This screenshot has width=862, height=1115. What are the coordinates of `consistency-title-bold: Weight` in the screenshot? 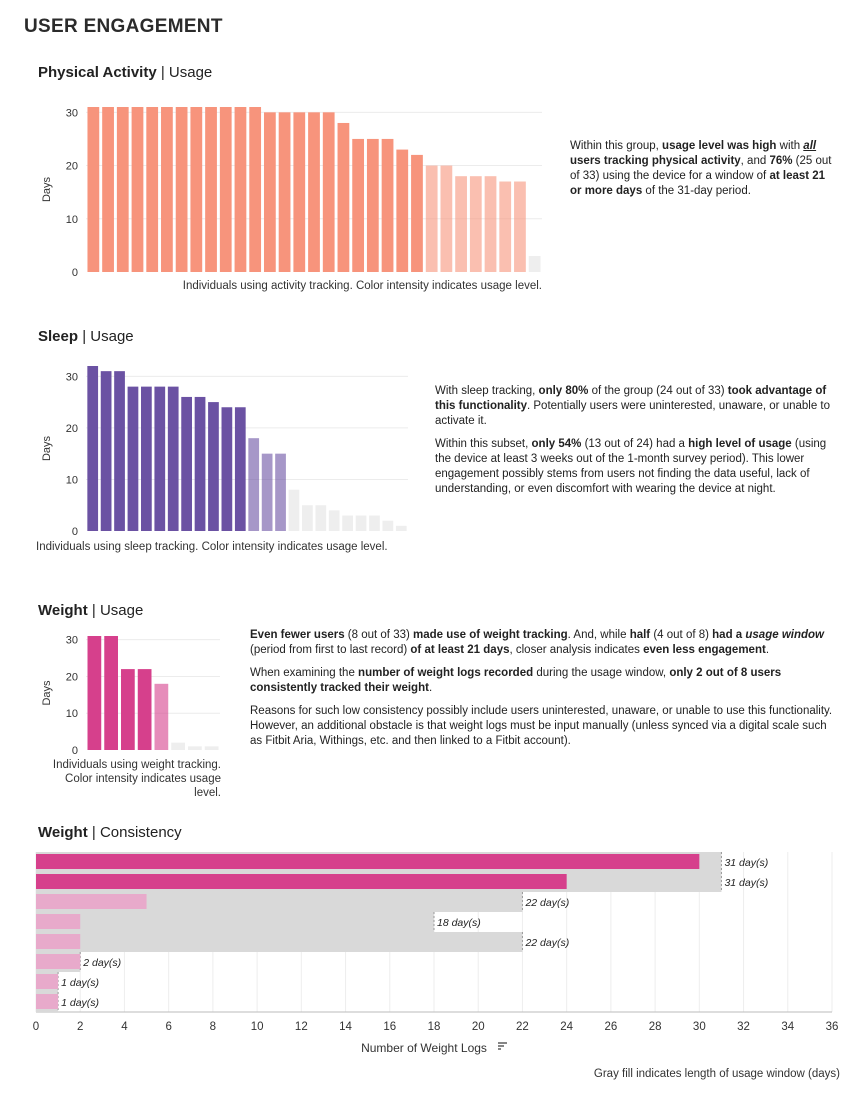 It's located at (63, 832).